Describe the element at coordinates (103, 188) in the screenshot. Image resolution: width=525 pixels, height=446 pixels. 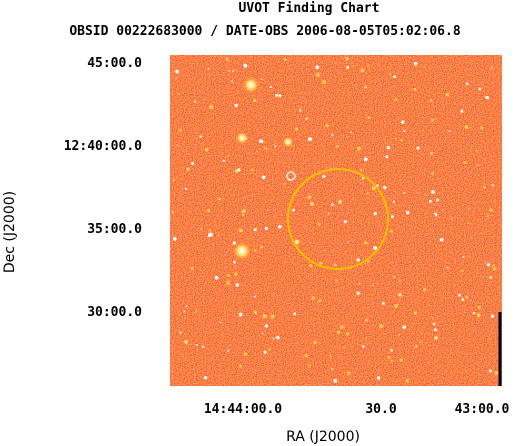
I see `y-tick-labels: 45:00.0 12:40:00.0 35:00.0 30:00.0` at that location.